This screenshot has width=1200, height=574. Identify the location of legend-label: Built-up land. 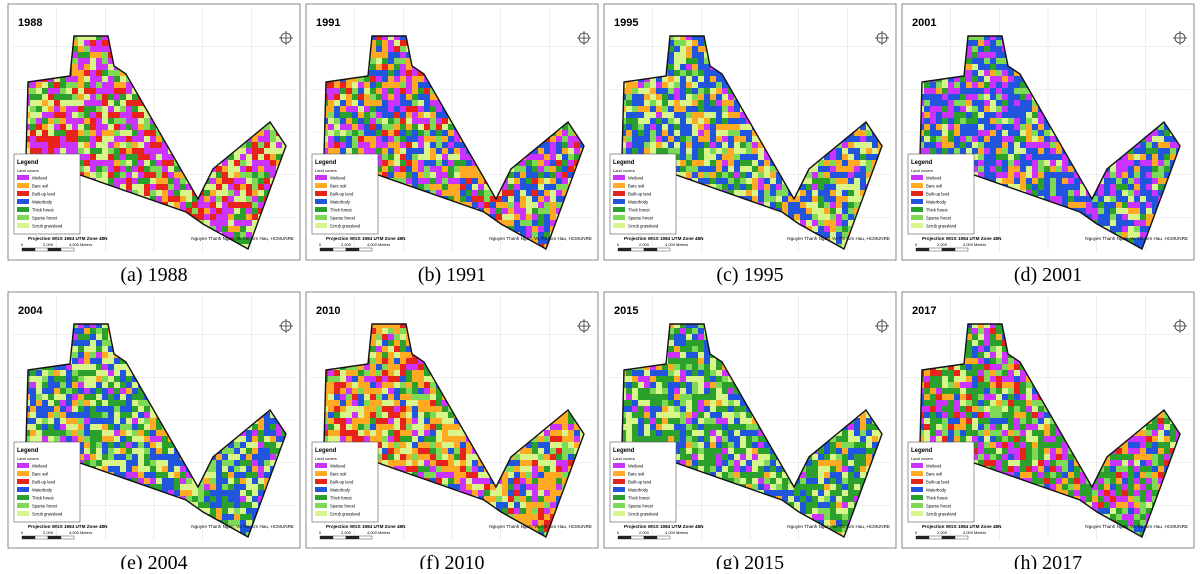
(44, 194).